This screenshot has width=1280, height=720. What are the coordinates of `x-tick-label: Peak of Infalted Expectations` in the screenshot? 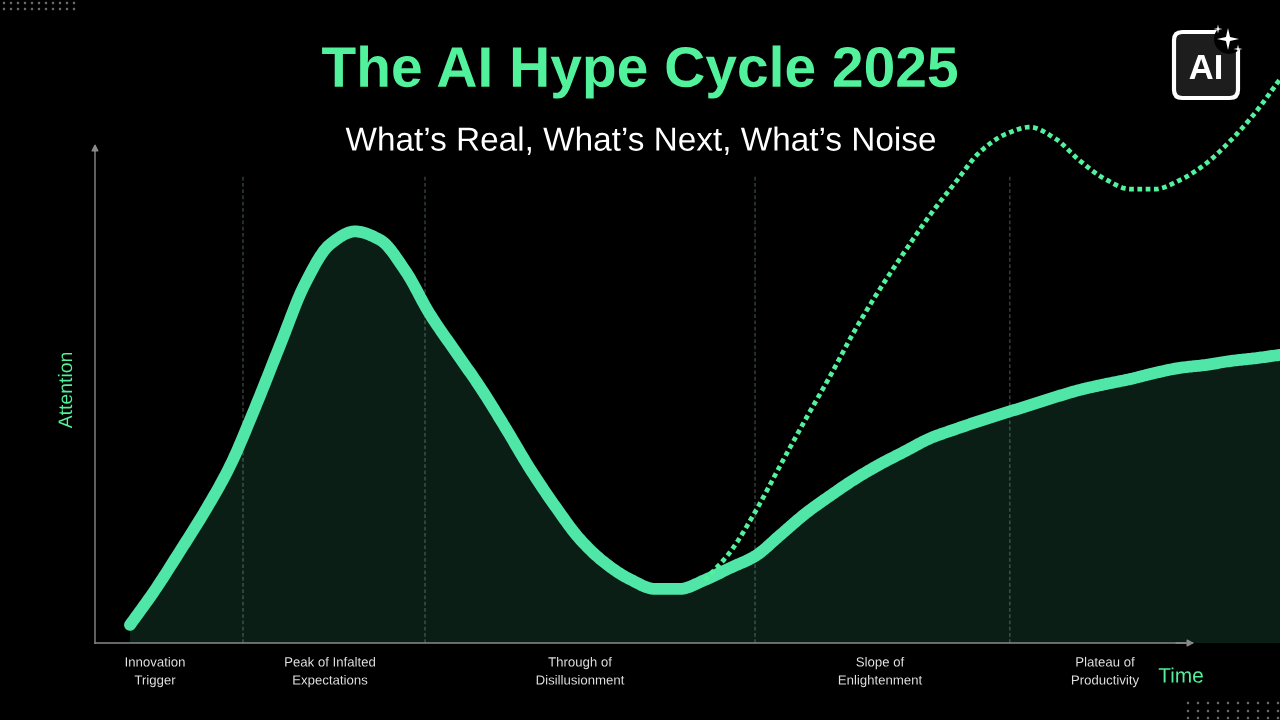 It's located at (330, 672).